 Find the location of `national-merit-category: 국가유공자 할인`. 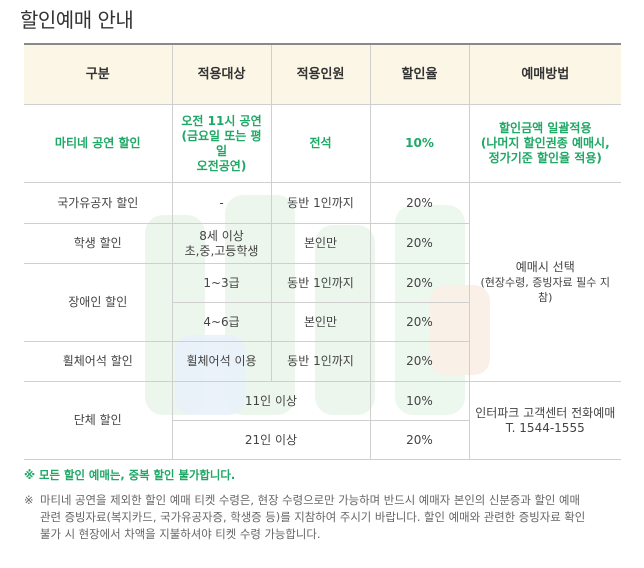

national-merit-category: 국가유공자 할인 is located at coordinates (98, 203).